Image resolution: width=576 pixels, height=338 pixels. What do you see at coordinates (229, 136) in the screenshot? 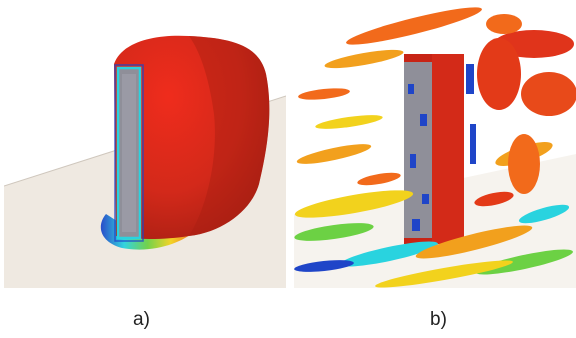
I see `envelope-shading` at bounding box center [229, 136].